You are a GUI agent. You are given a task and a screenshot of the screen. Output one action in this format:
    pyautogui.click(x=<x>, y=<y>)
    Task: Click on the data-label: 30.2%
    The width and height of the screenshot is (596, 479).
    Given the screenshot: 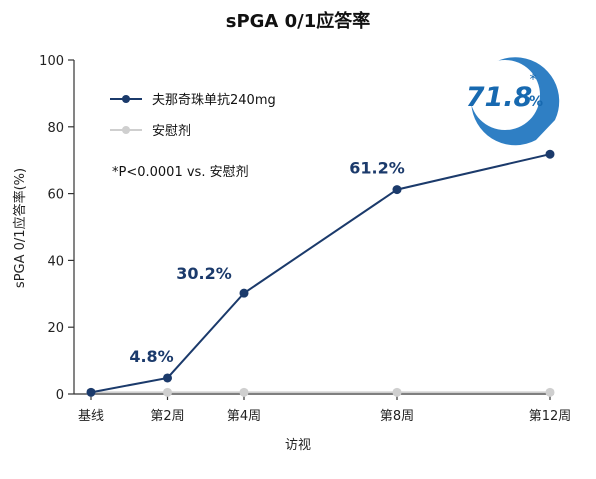 What is the action you would take?
    pyautogui.click(x=204, y=273)
    